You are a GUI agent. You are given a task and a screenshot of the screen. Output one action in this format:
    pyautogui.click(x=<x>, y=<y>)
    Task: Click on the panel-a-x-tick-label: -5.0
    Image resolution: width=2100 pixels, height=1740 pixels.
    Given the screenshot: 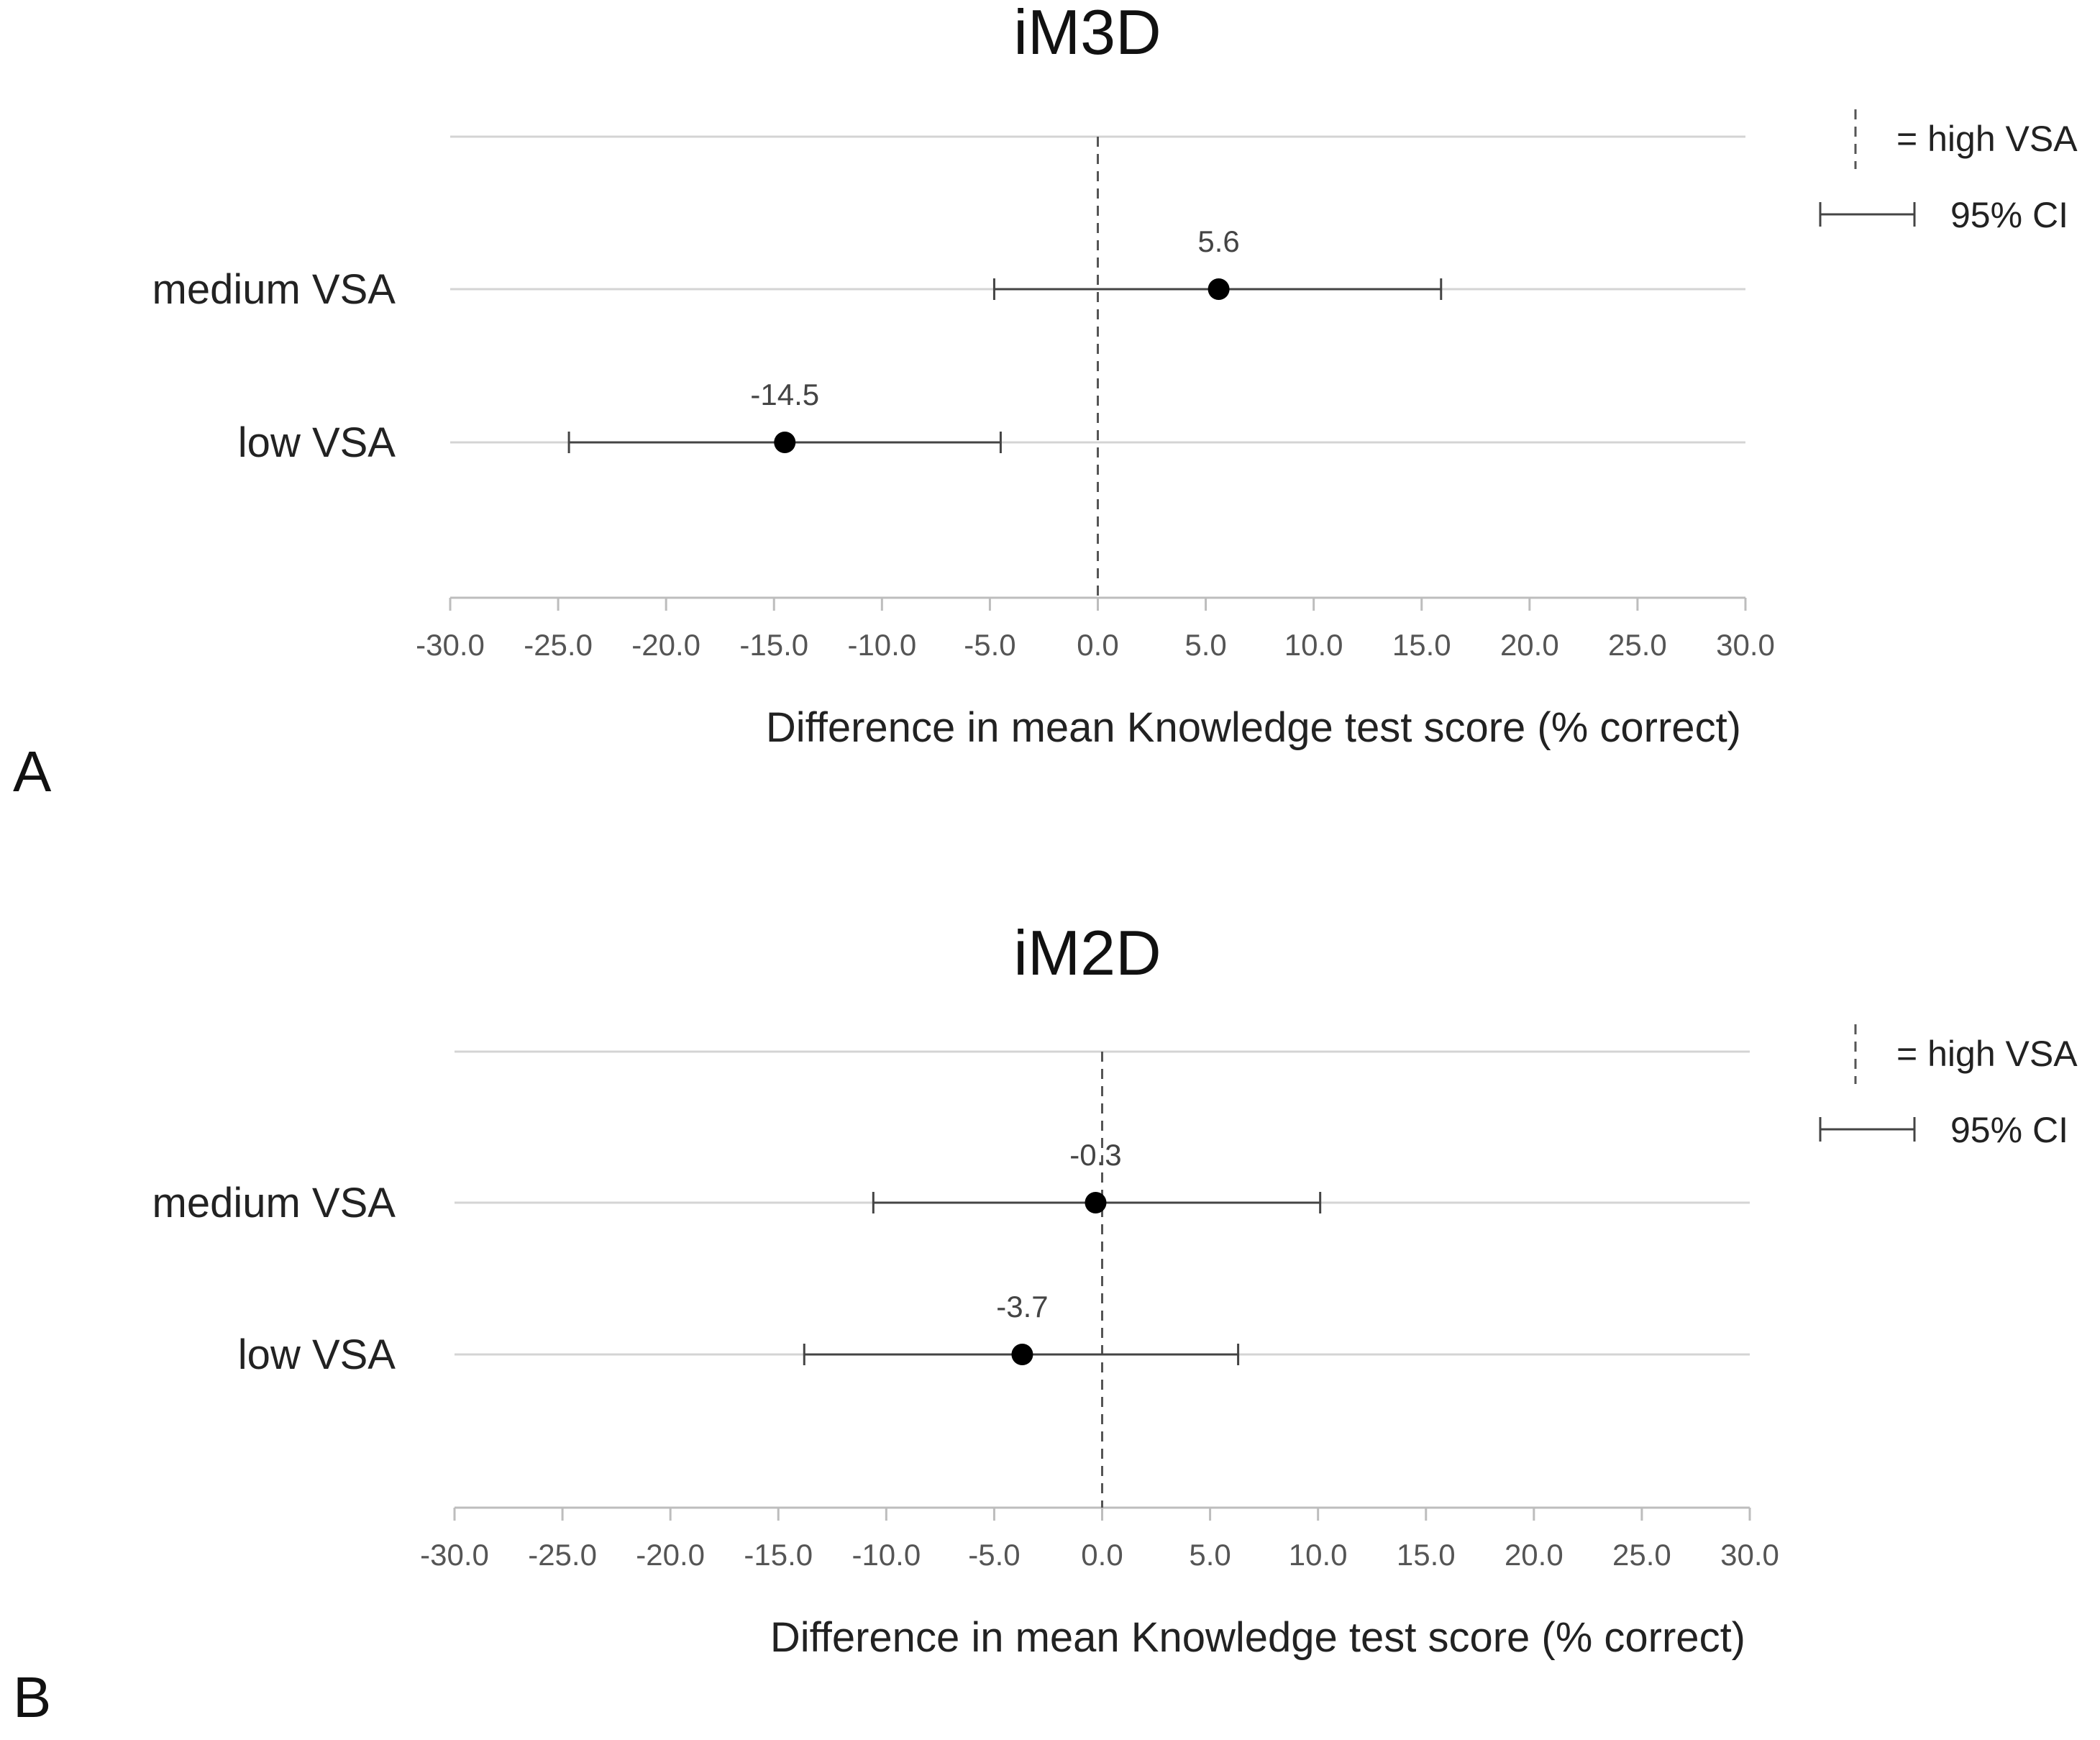 What is the action you would take?
    pyautogui.click(x=989, y=645)
    